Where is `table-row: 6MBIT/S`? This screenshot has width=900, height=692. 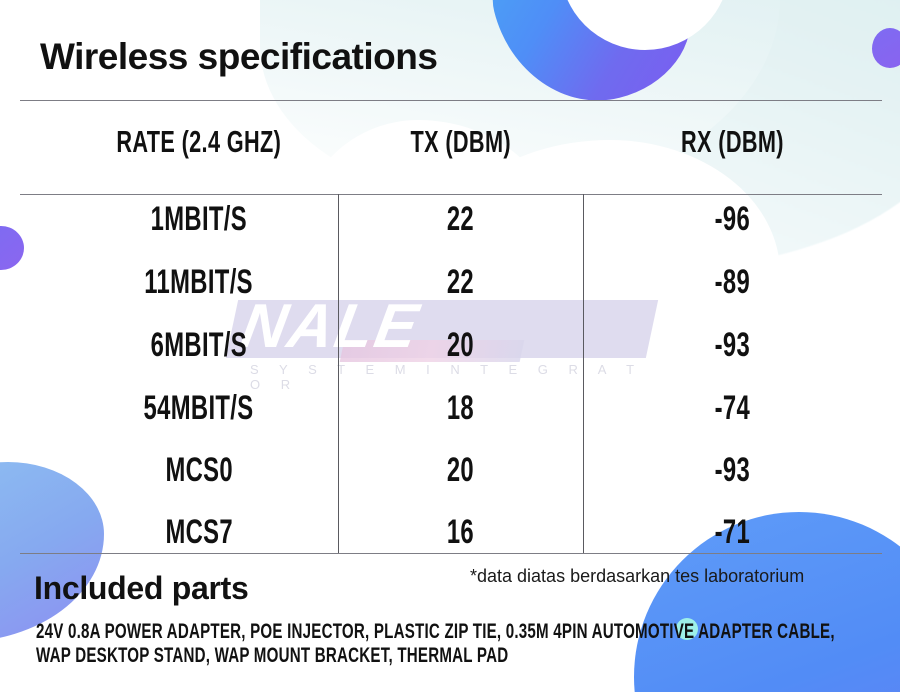 table-row: 6MBIT/S is located at coordinates (199, 345).